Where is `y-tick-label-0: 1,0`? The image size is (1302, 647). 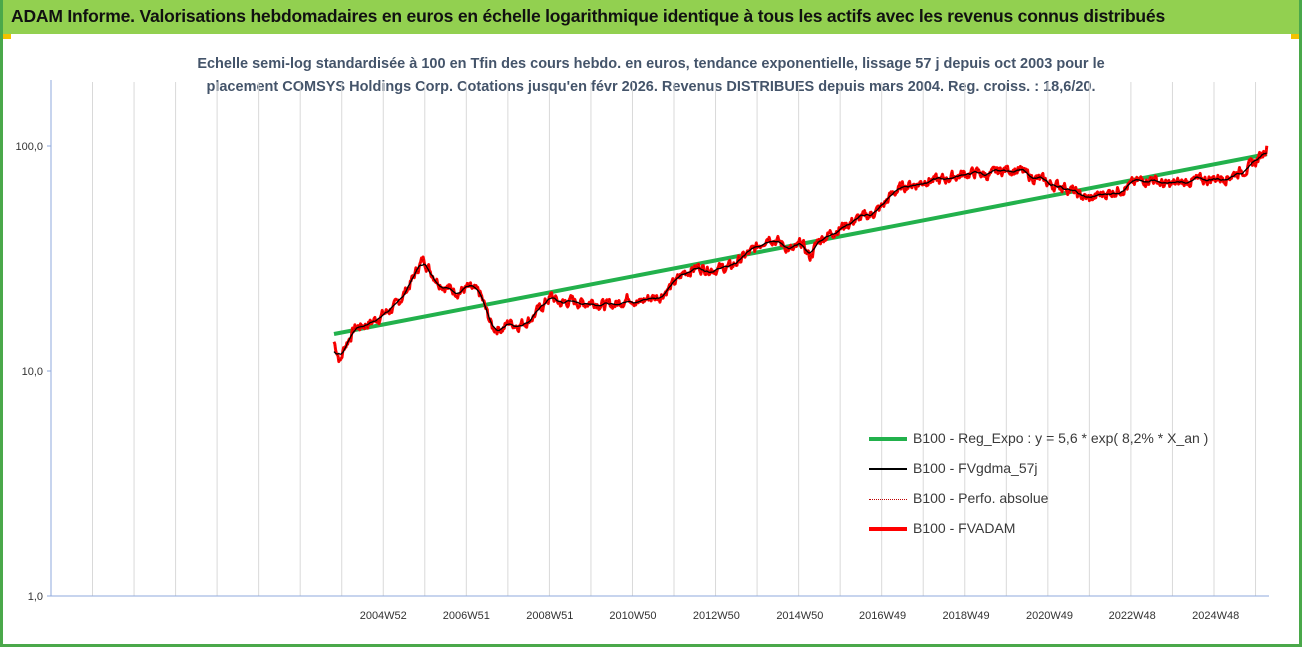
y-tick-label-0: 1,0 is located at coordinates (35, 597).